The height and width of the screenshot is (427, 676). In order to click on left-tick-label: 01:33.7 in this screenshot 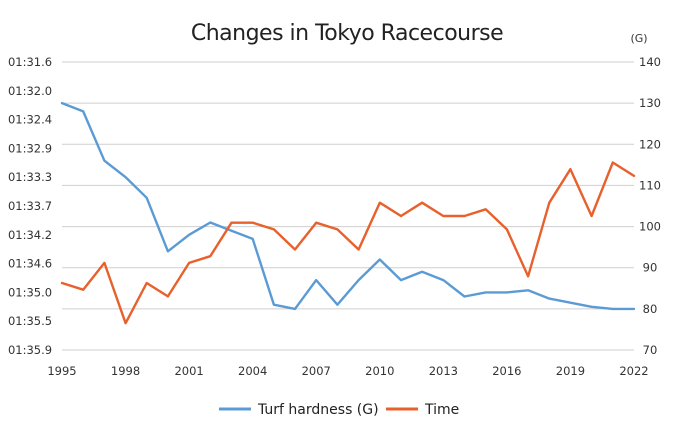, I will do `click(30, 206)`.